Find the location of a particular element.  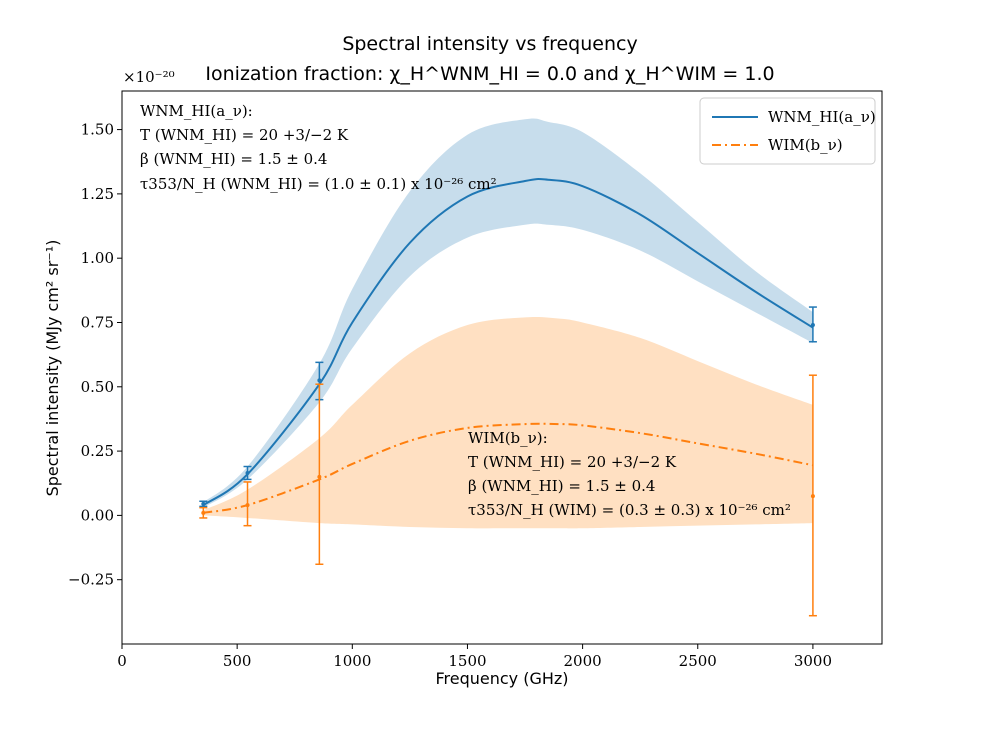

annotation-wim-line-3: β (WNM_HI) = 1.5 ± 0.4 is located at coordinates (561, 486).